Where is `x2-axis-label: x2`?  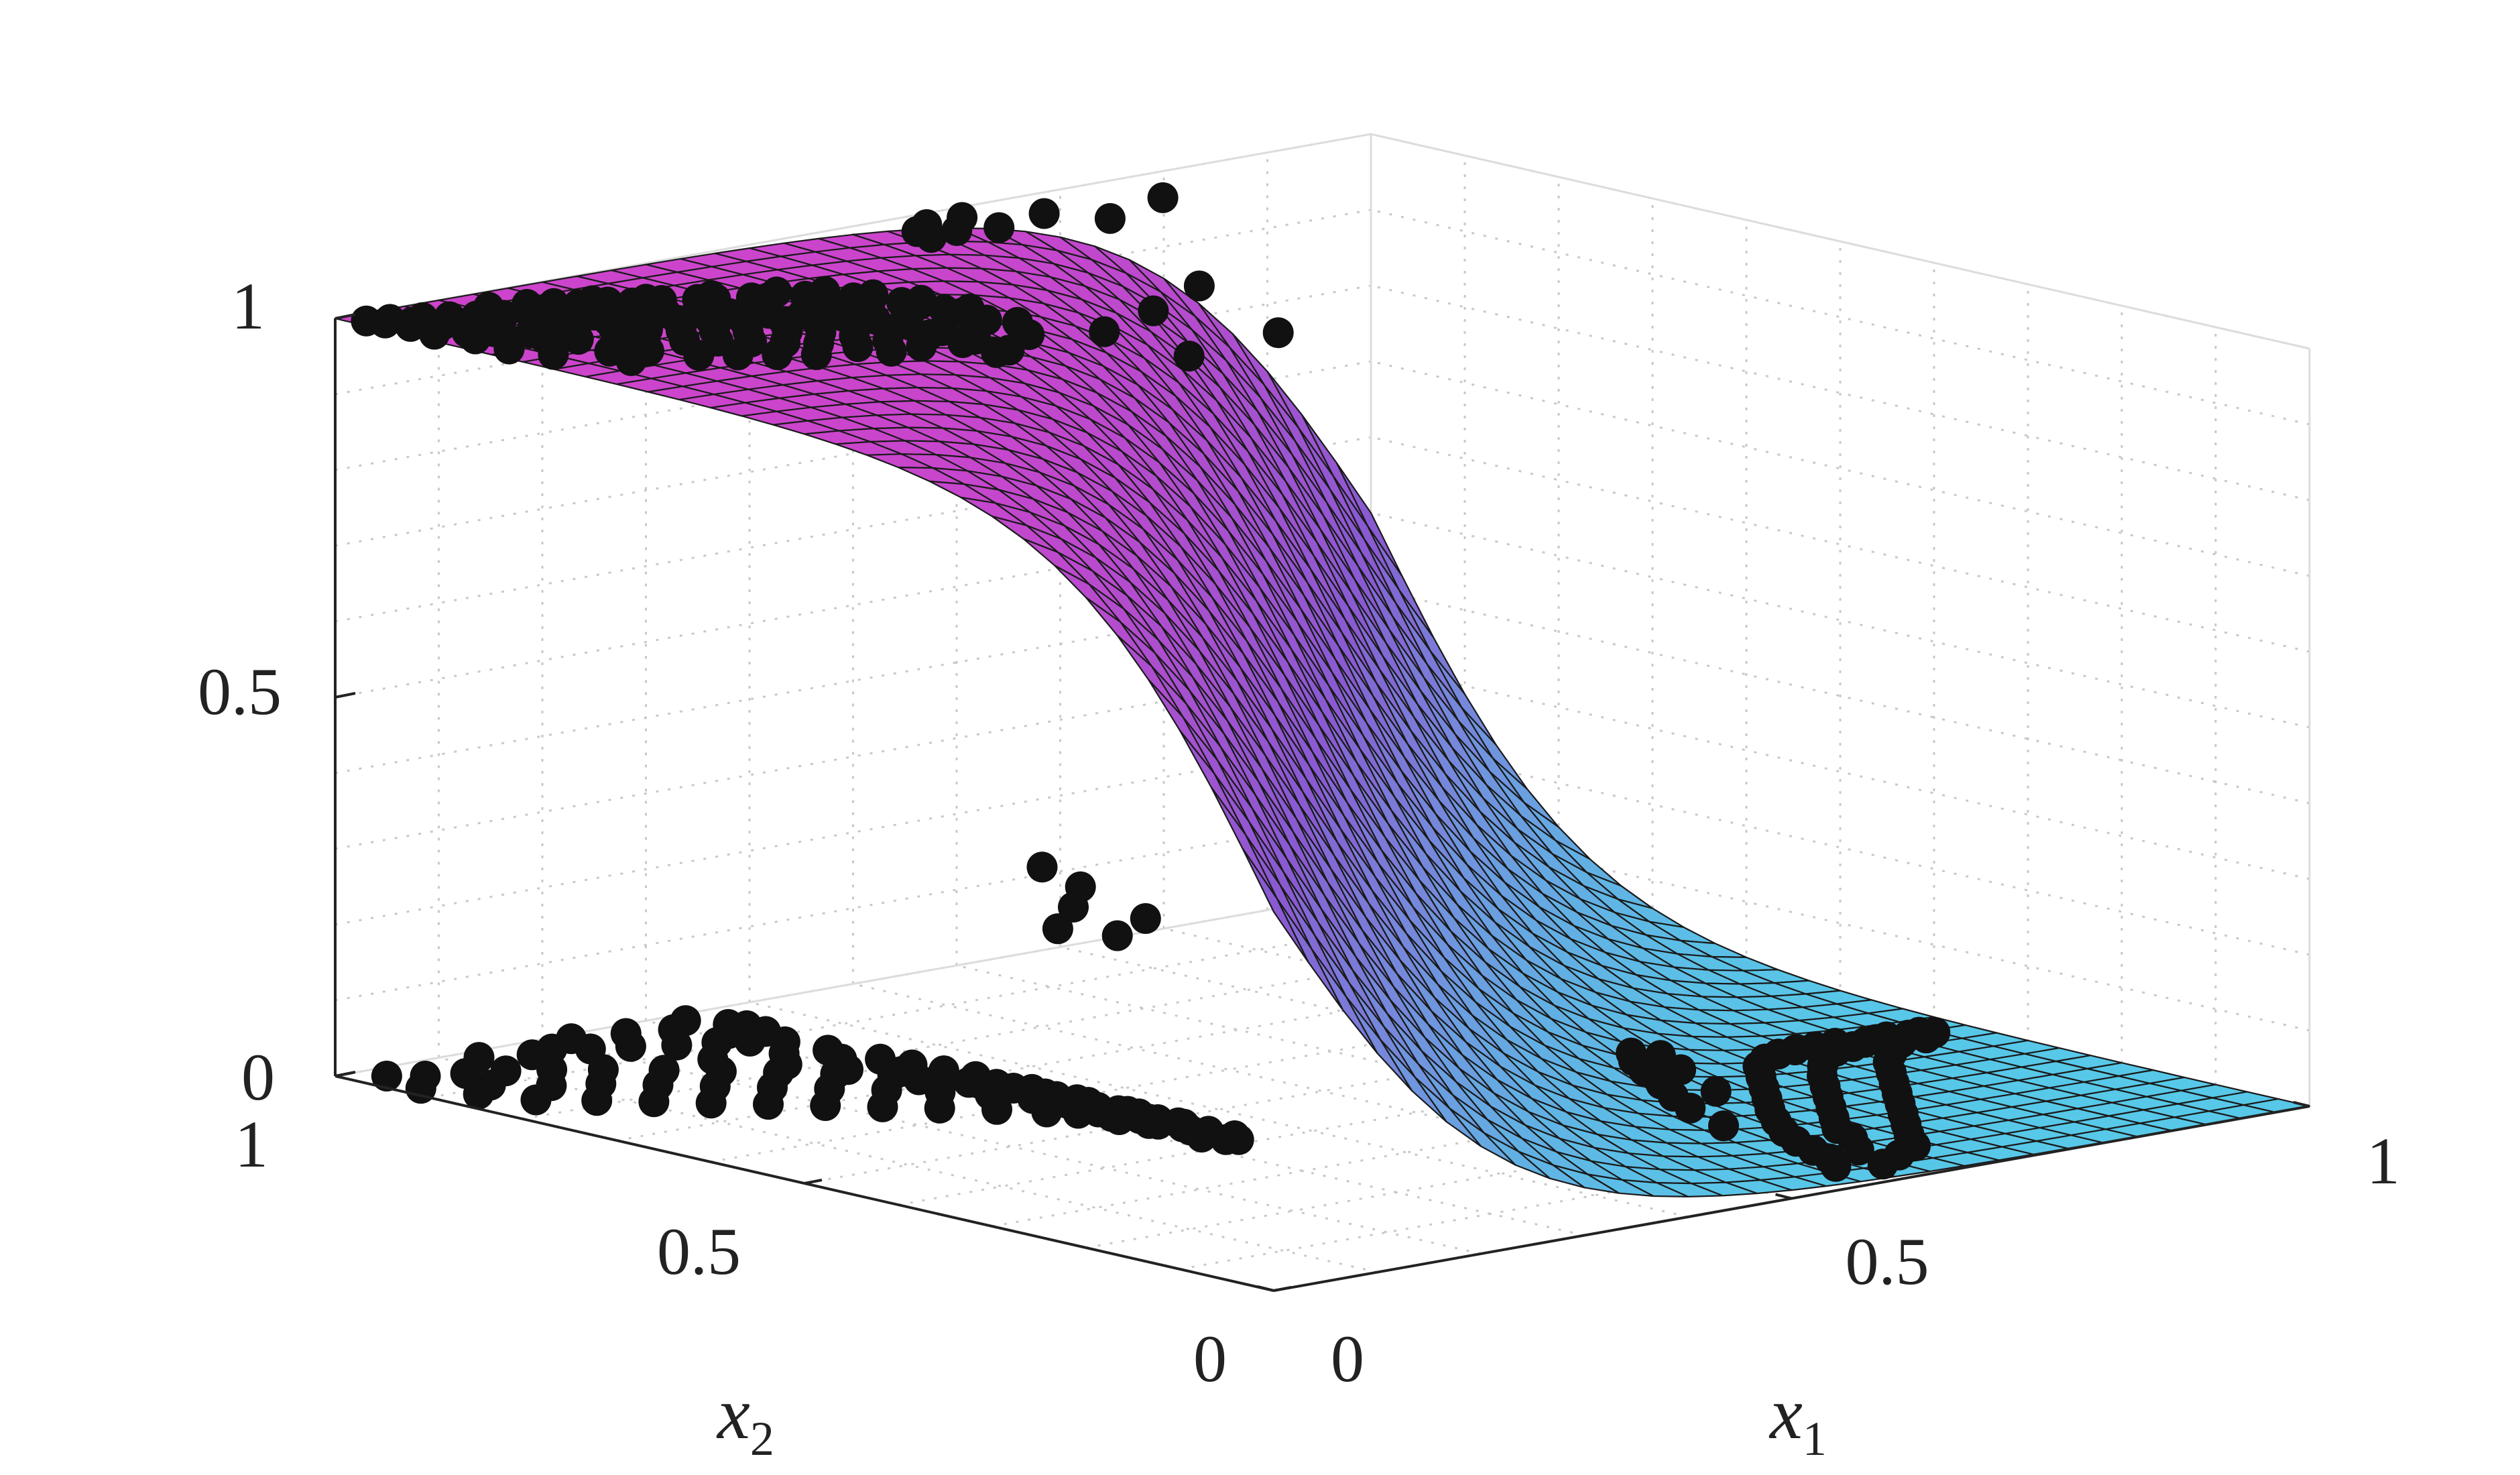
x2-axis-label: x2 is located at coordinates (745, 1419).